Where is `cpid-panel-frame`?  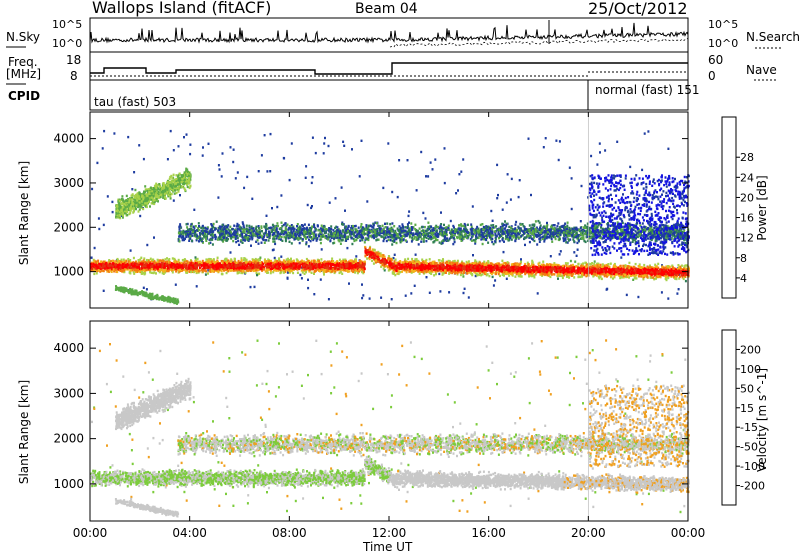
cpid-panel-frame is located at coordinates (389, 95).